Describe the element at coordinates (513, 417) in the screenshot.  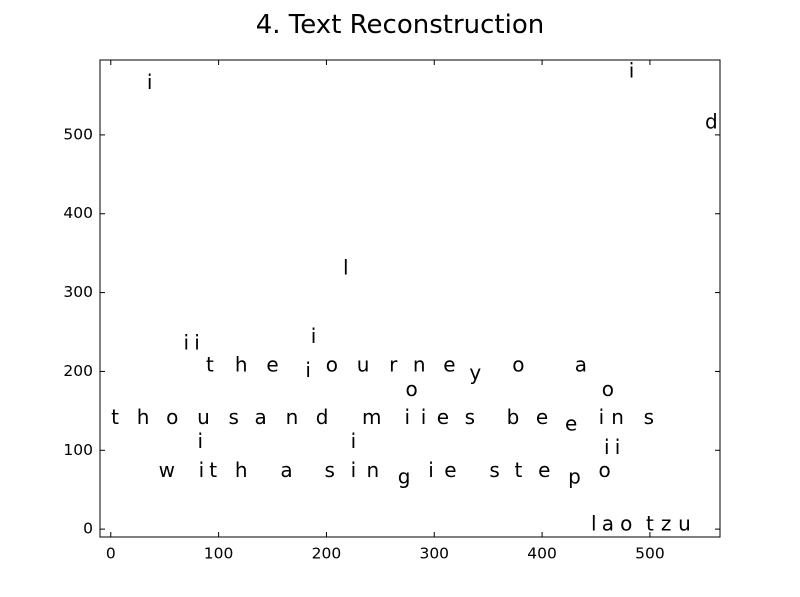
I see `data-point-letter: b` at that location.